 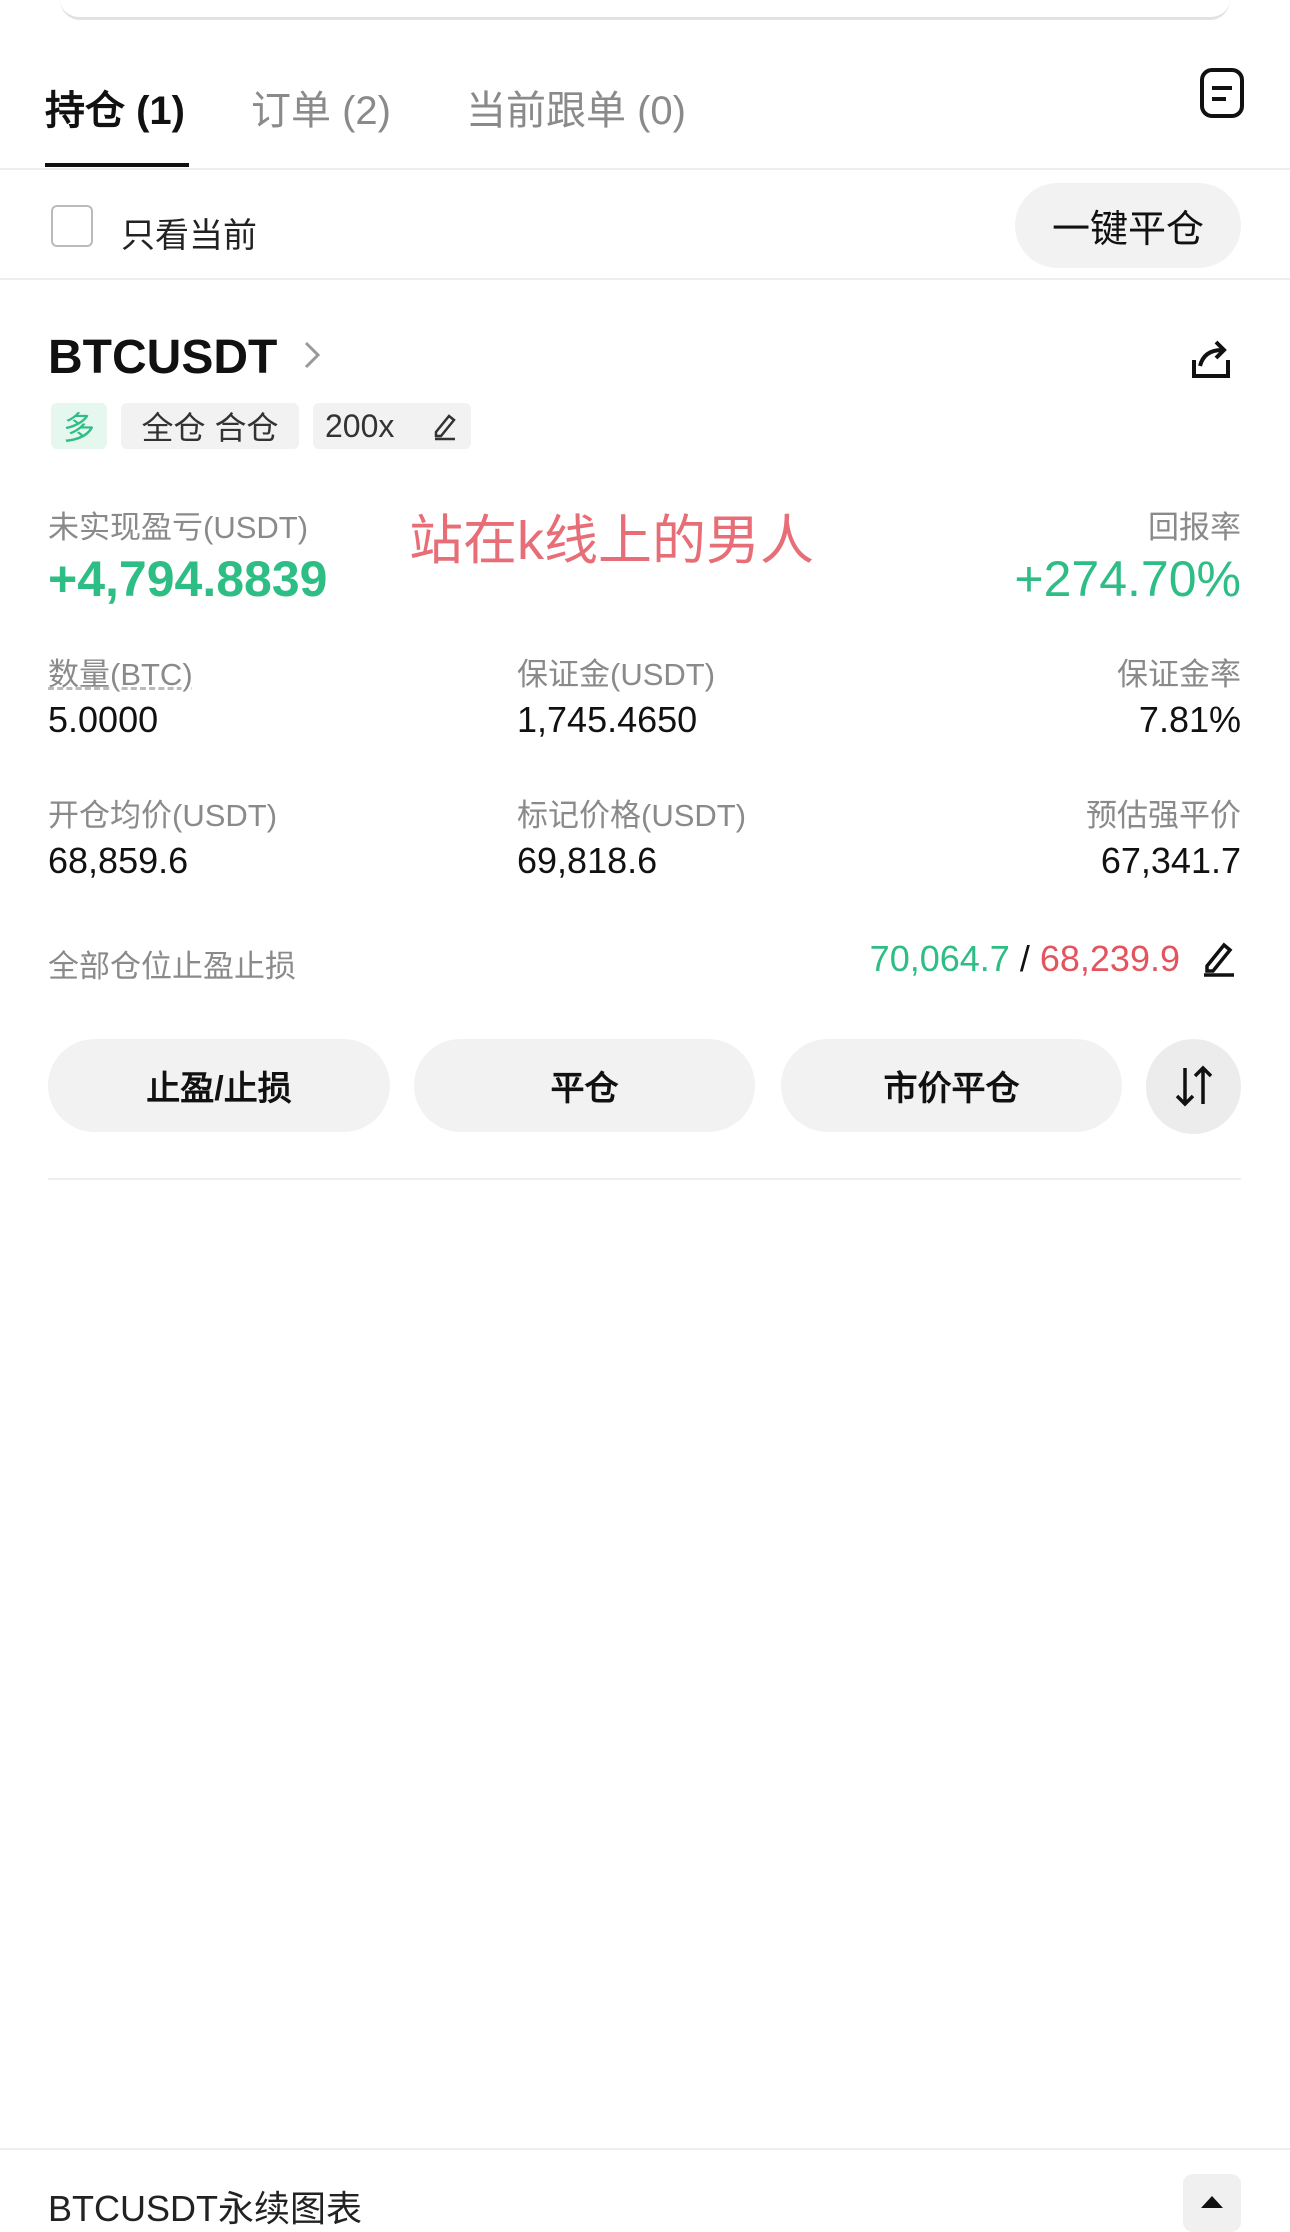 I want to click on tpsl-values: 70,064.7 / 68,239.9, so click(x=1025, y=959).